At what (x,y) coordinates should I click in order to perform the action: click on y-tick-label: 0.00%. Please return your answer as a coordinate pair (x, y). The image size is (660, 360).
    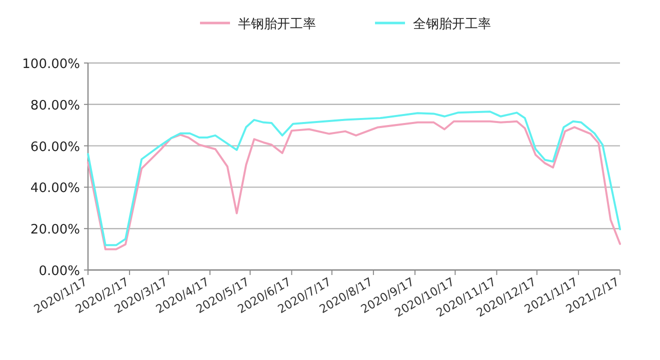
    Looking at the image, I should click on (59, 271).